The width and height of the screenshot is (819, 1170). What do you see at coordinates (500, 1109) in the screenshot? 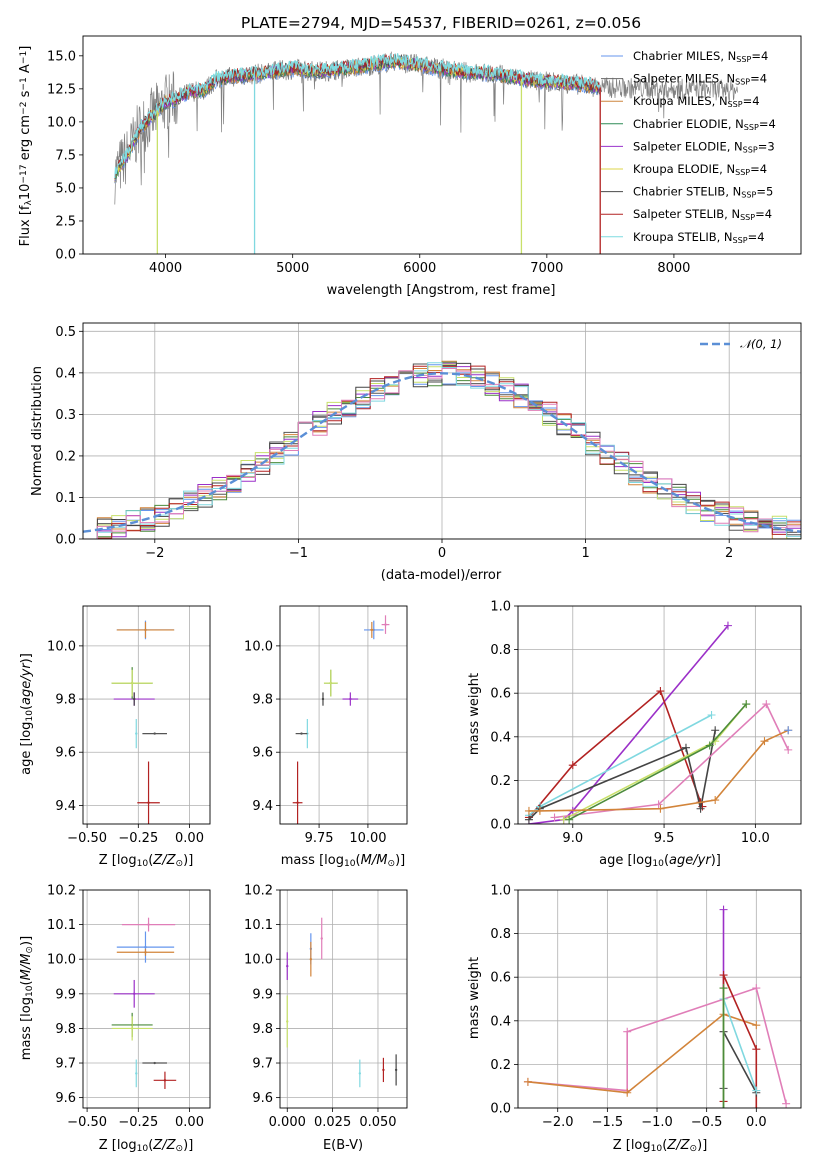
I see `z-vs-weight-ytick-label-0: 0.0` at bounding box center [500, 1109].